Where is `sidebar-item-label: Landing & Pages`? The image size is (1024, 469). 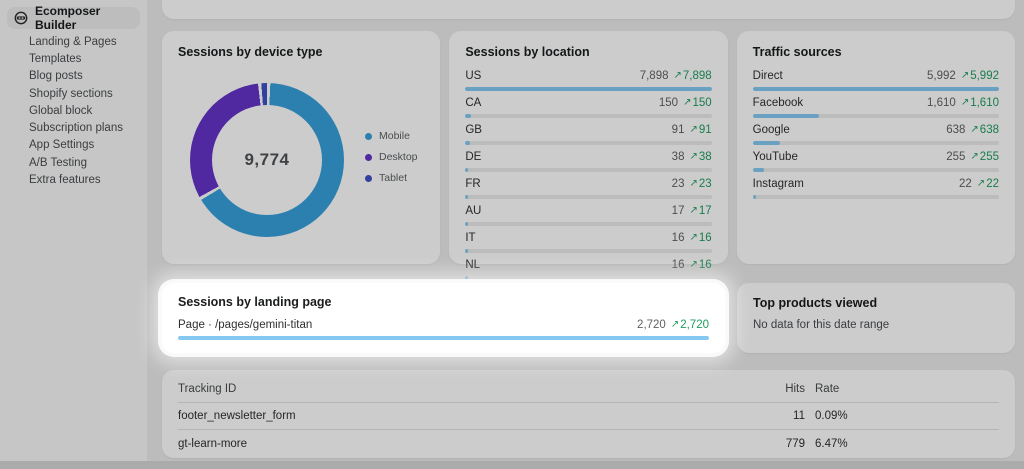
sidebar-item-label: Landing & Pages is located at coordinates (73, 41).